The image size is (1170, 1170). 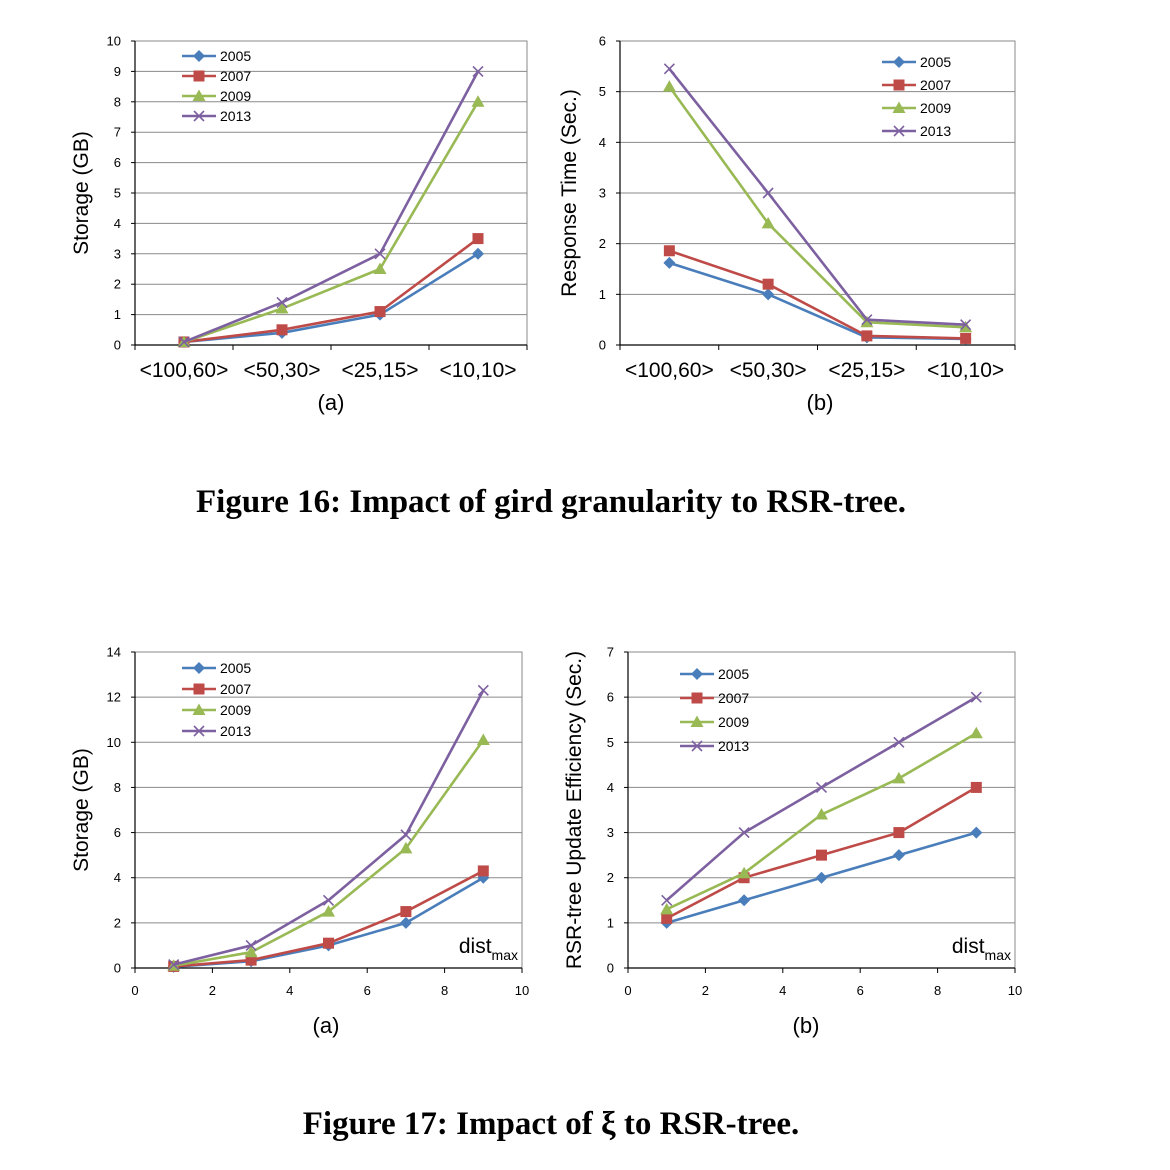 I want to click on subfigure-label: (a), so click(x=331, y=402).